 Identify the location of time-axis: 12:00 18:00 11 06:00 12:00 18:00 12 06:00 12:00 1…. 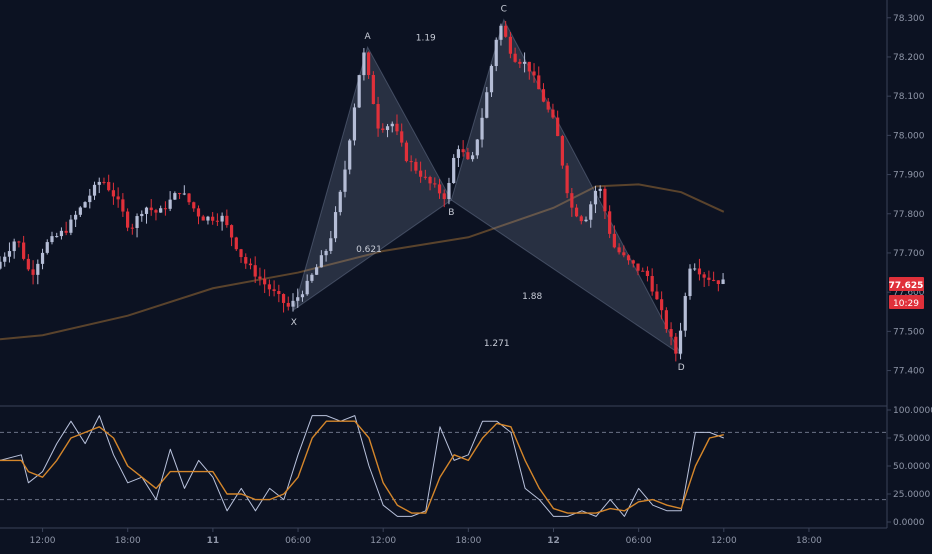
(426, 537).